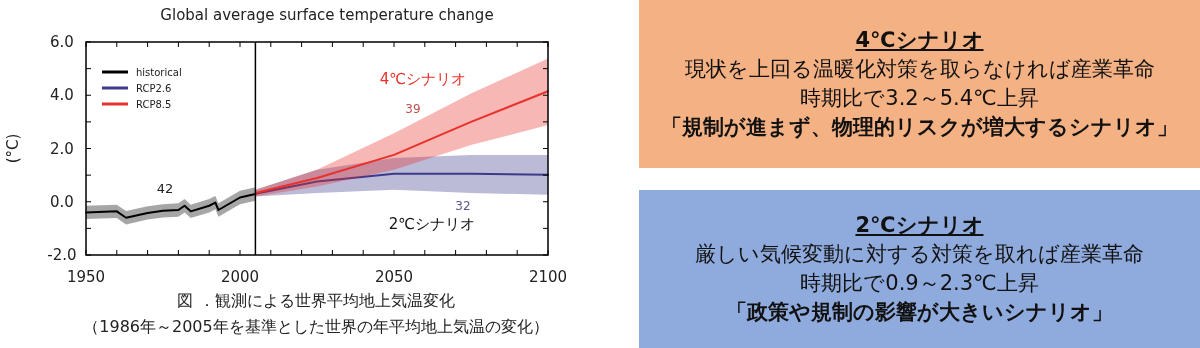 This screenshot has height=348, width=1200. I want to click on y-tick-label: 2.0, so click(62, 148).